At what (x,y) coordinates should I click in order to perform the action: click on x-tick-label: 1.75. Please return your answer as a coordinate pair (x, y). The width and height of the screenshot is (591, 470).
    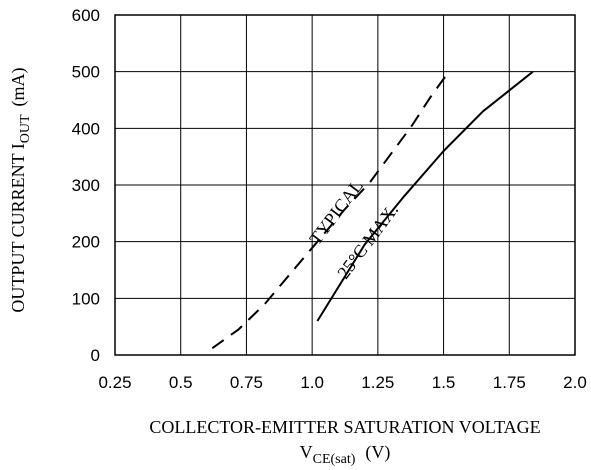
    Looking at the image, I should click on (509, 382).